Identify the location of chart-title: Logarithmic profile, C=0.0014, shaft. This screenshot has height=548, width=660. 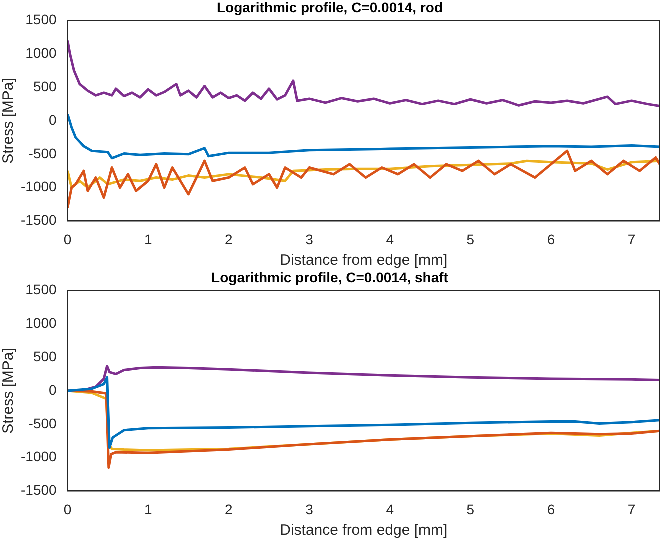
(330, 277).